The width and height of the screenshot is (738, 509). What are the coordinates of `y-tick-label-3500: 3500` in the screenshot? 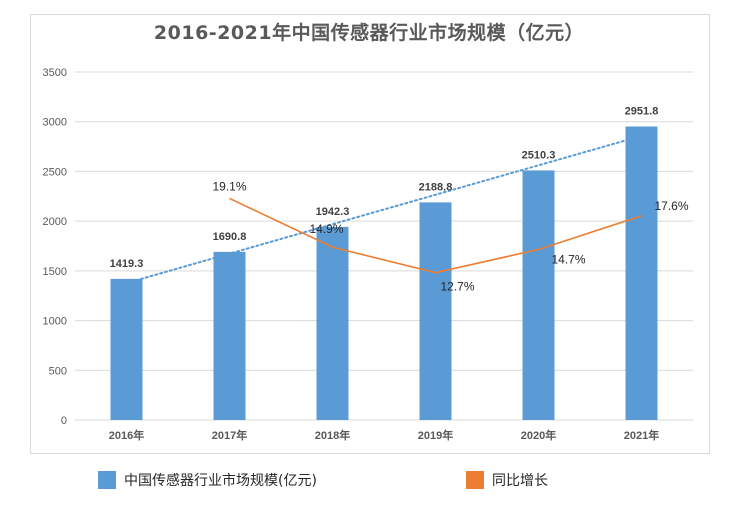 It's located at (55, 73).